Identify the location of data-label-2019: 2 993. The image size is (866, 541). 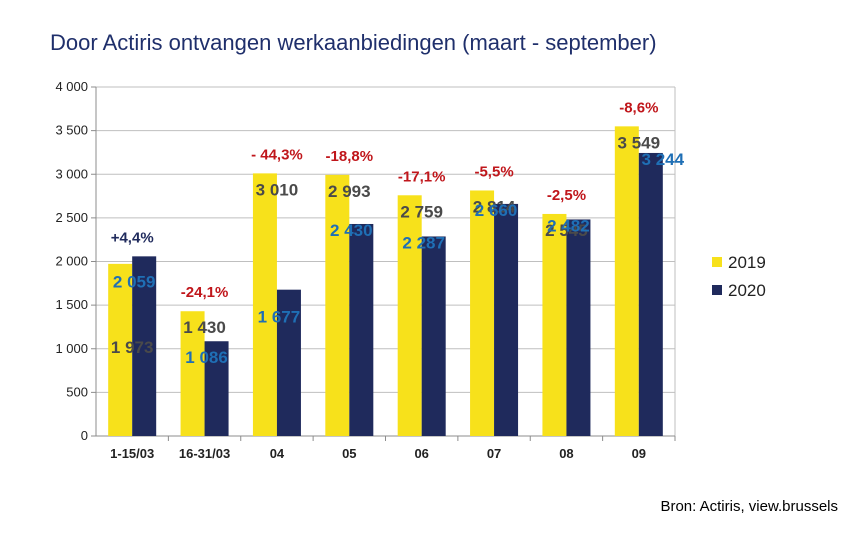
(349, 191).